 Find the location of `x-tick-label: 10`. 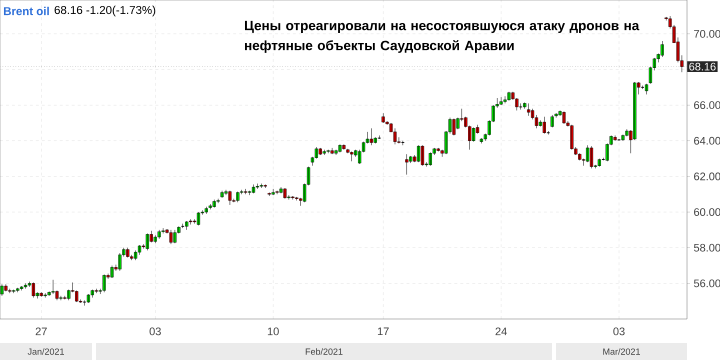

x-tick-label: 10 is located at coordinates (273, 332).